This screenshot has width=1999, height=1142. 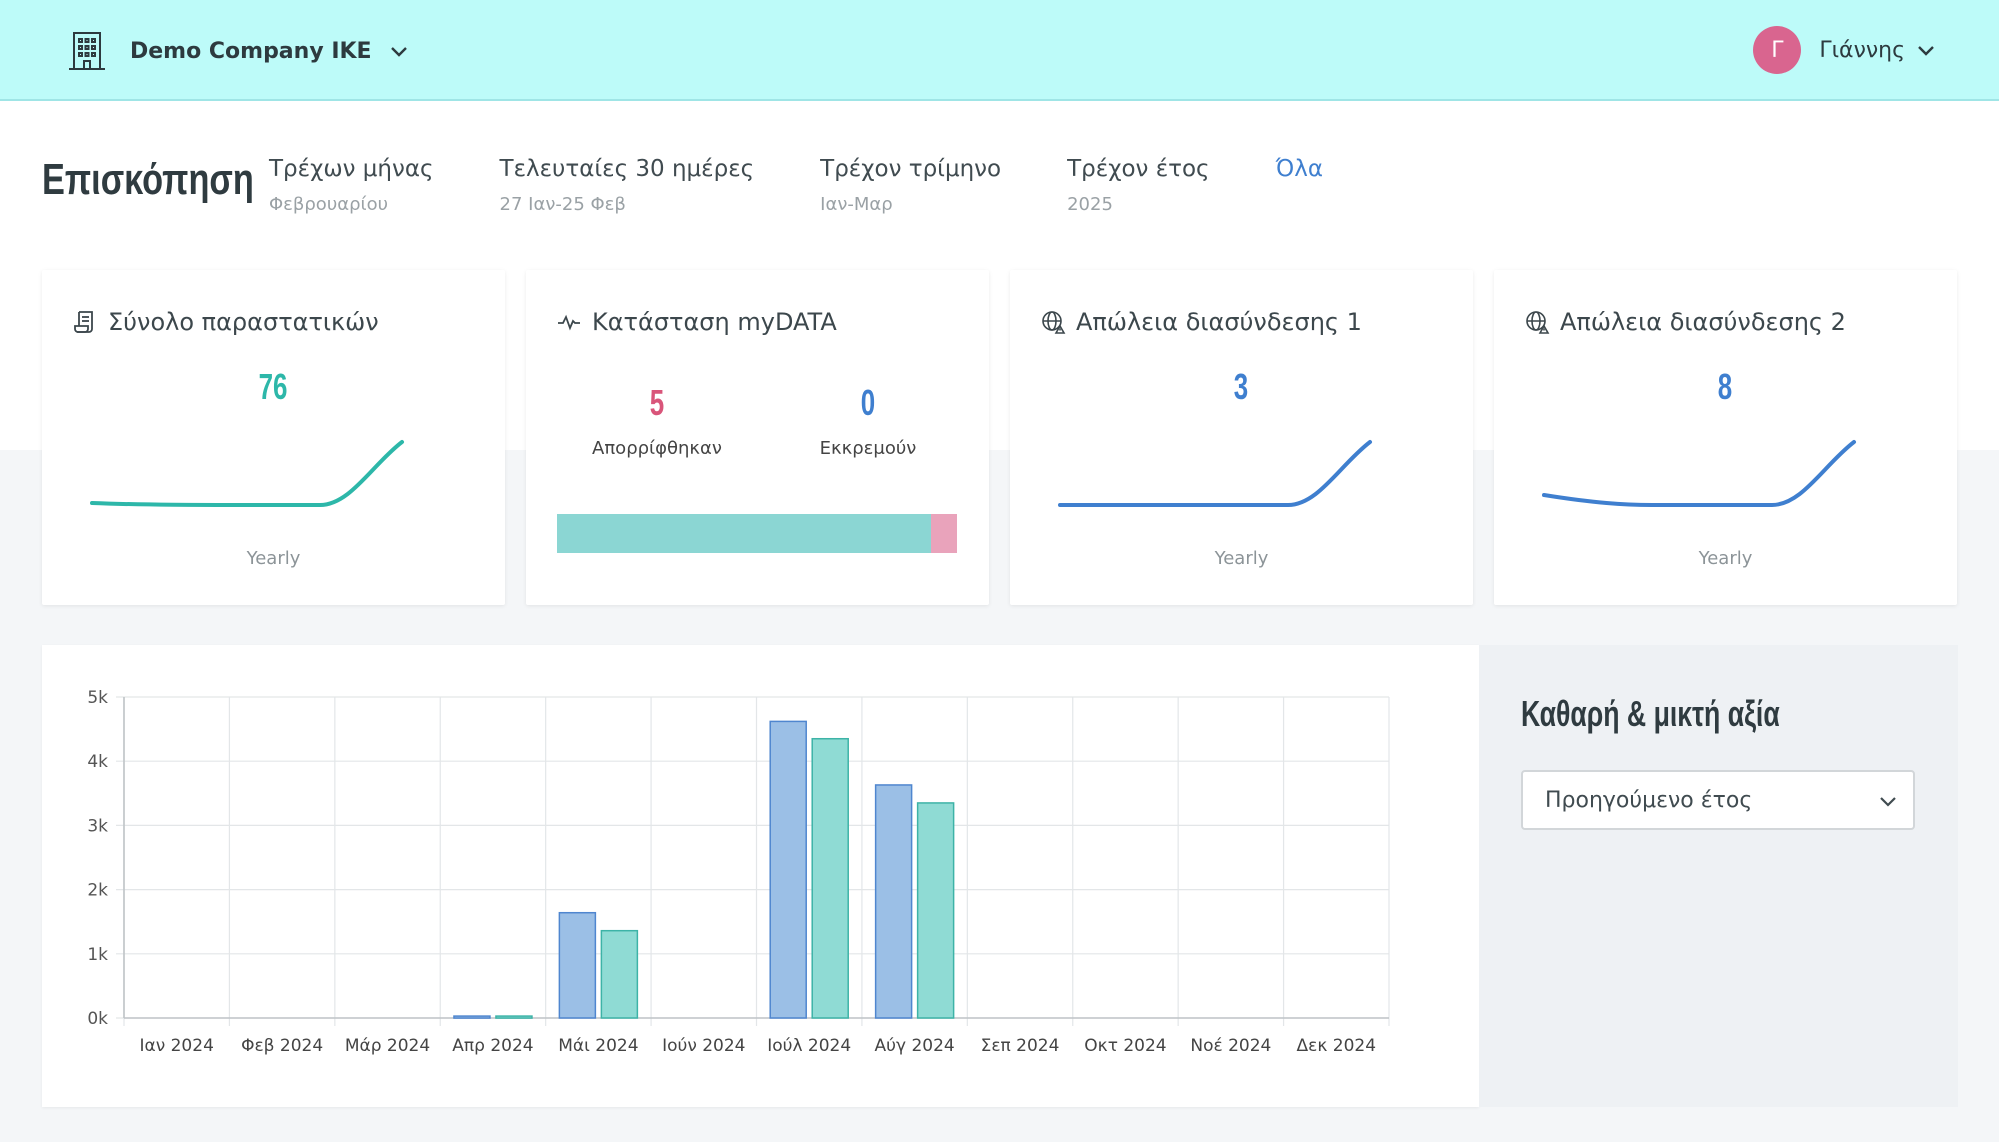 I want to click on mydata-rejected: 5 Απορρίφθηκαν, so click(x=657, y=420).